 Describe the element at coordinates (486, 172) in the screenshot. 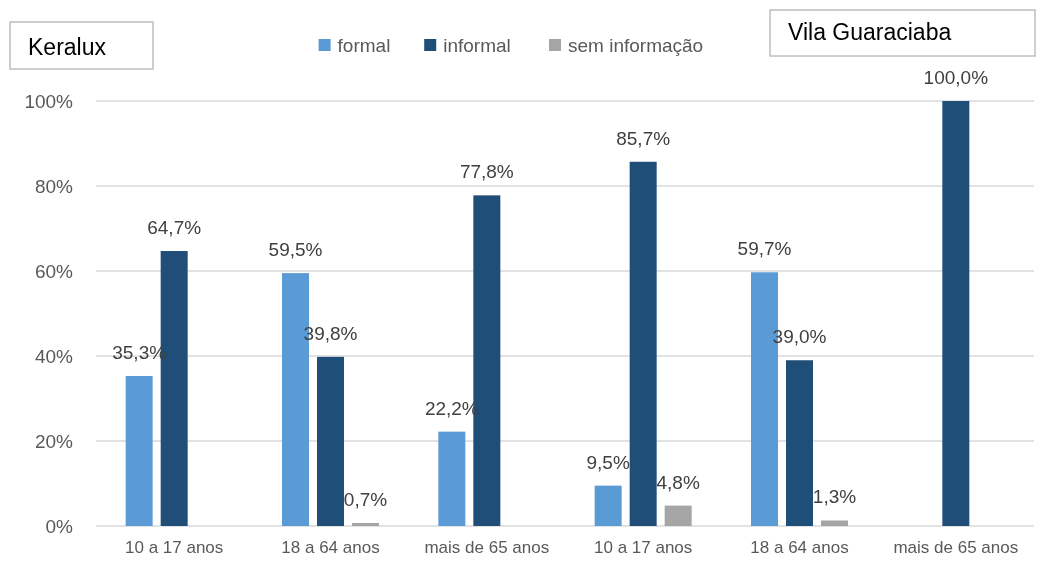

I see `data-label: 77,8%` at that location.